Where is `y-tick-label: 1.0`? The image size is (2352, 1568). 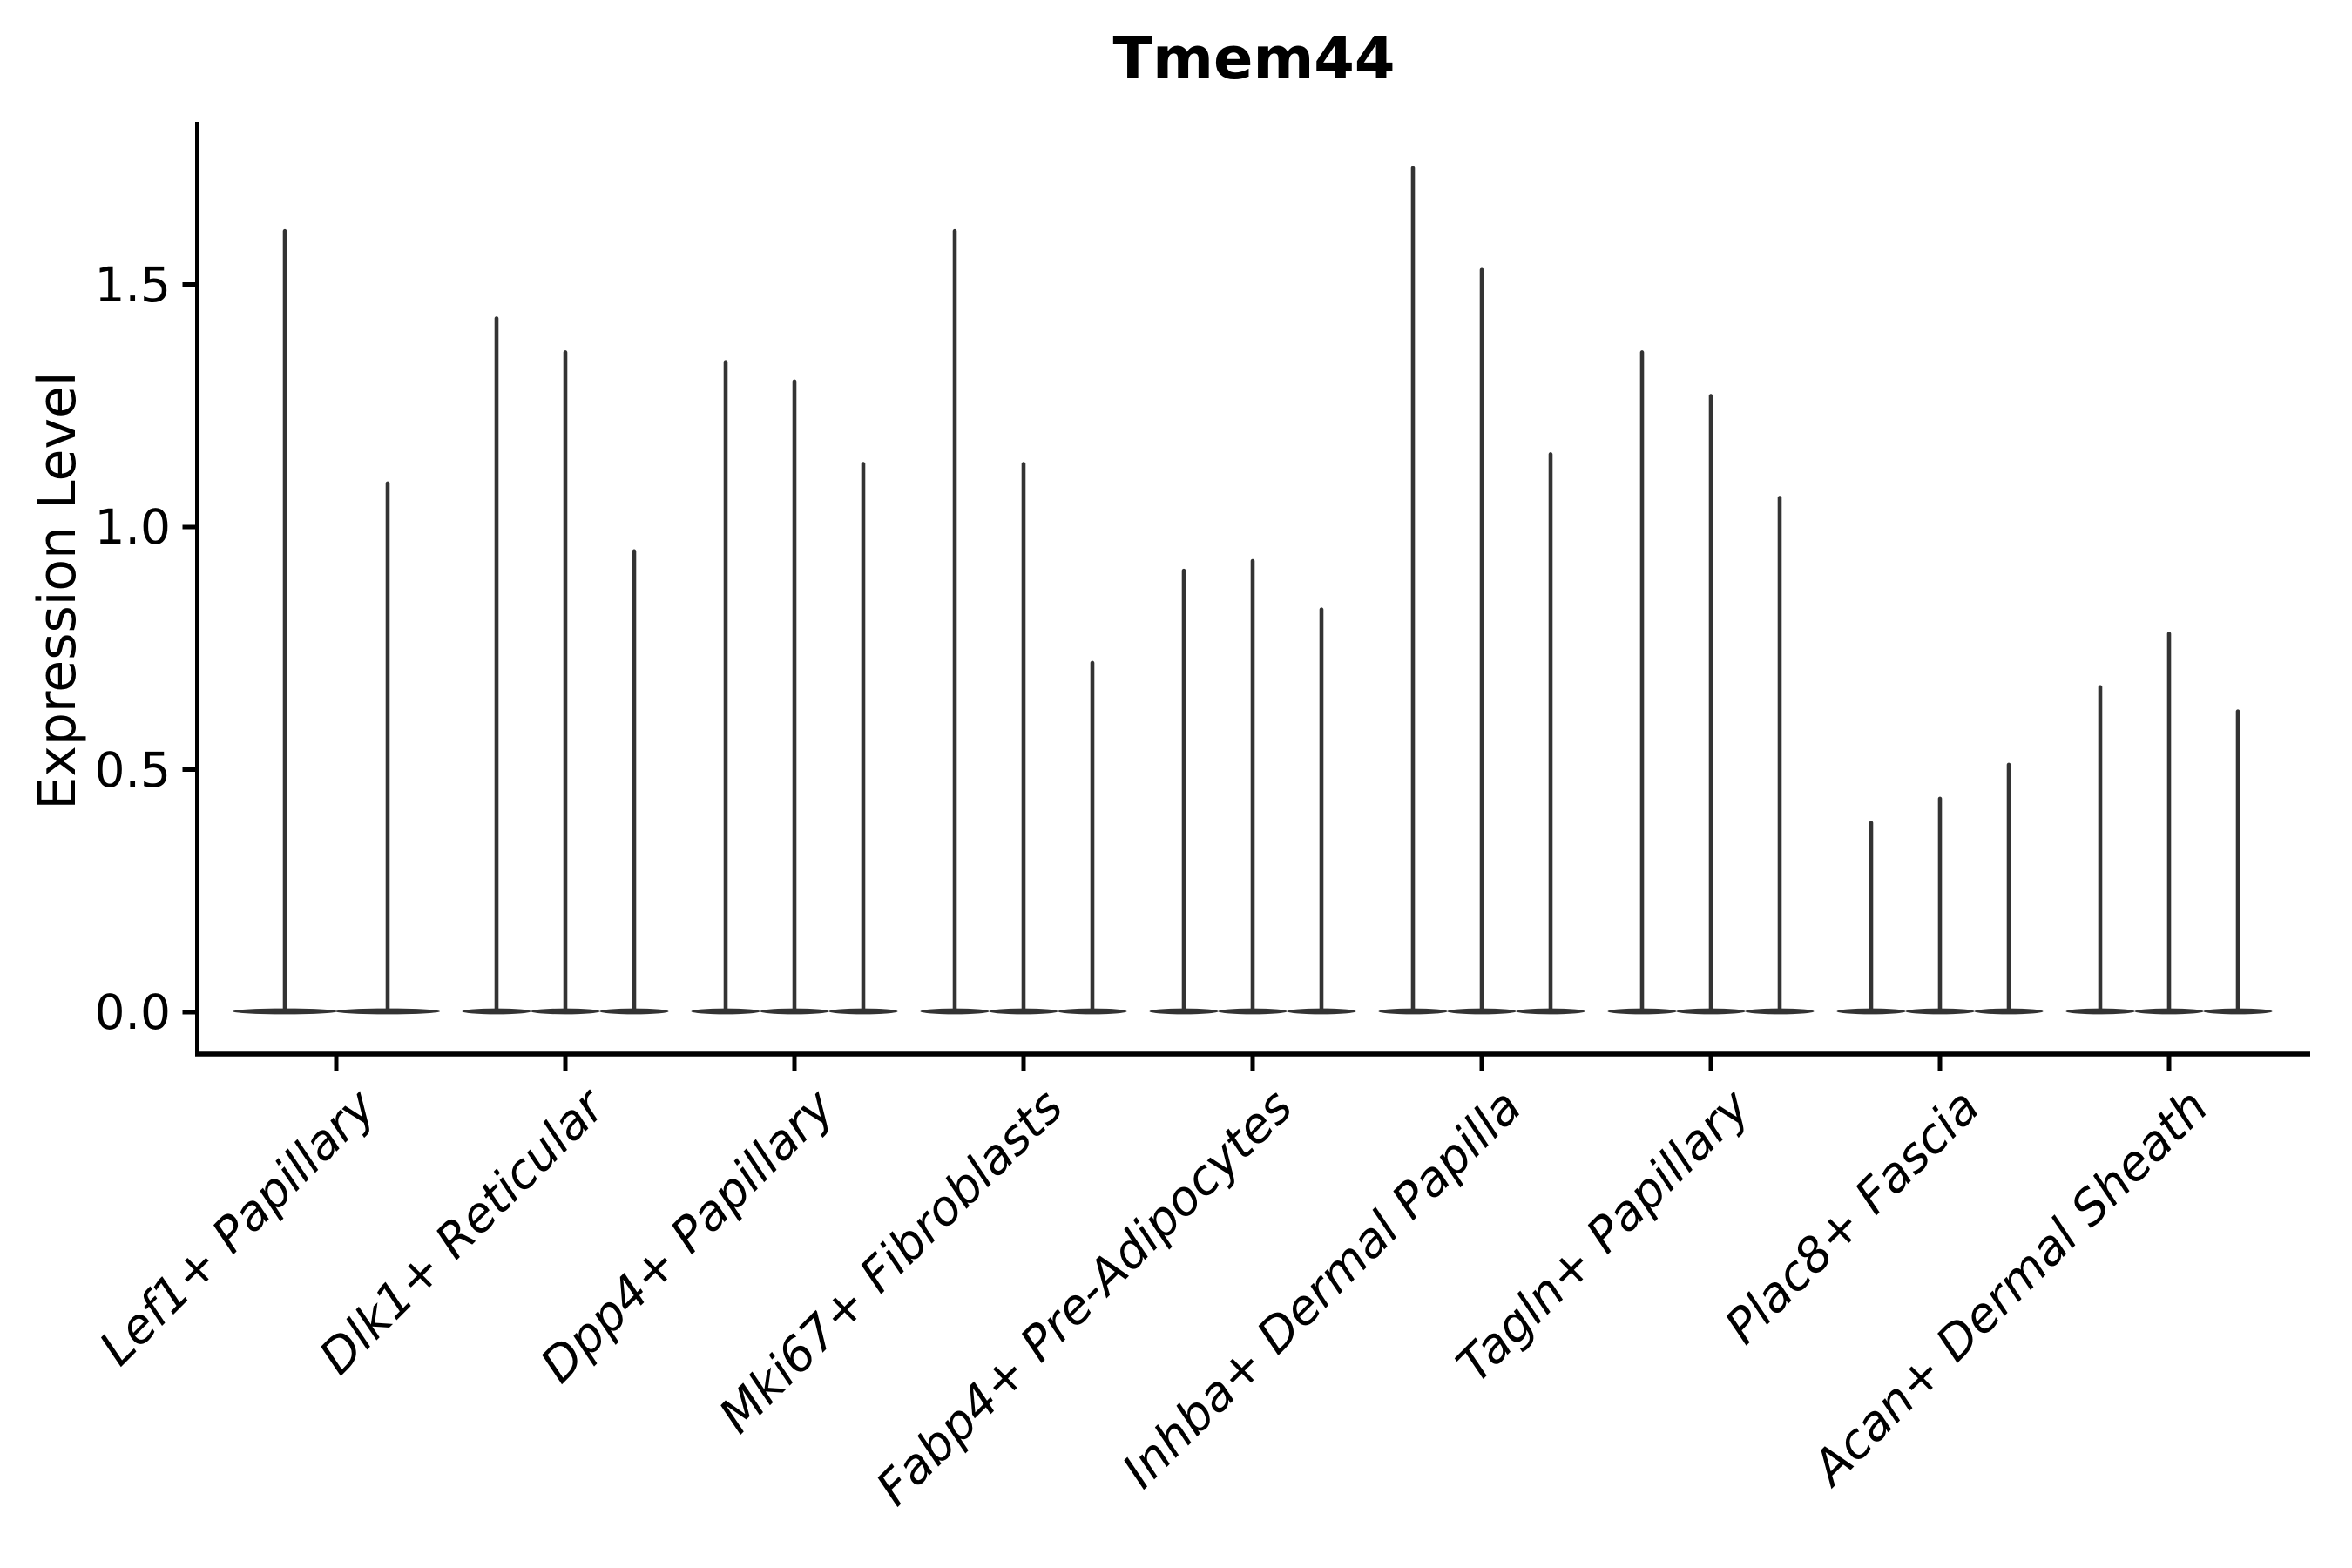
y-tick-label: 1.0 is located at coordinates (132, 527).